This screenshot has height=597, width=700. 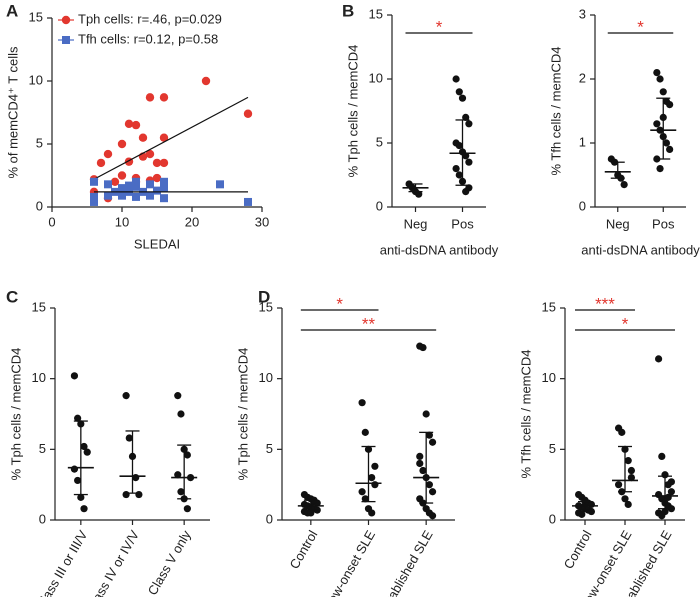 What do you see at coordinates (349, 562) in the screenshot?
I see `x-tick-label: New-onset SLE` at bounding box center [349, 562].